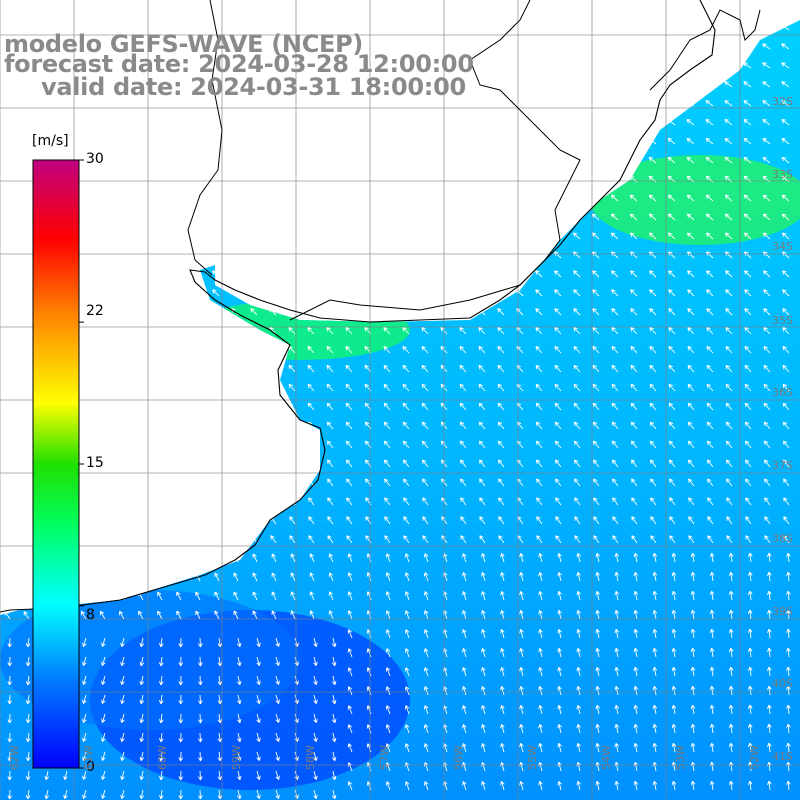 The height and width of the screenshot is (800, 800). What do you see at coordinates (95, 311) in the screenshot?
I see `colorbar-tick-22: 22` at bounding box center [95, 311].